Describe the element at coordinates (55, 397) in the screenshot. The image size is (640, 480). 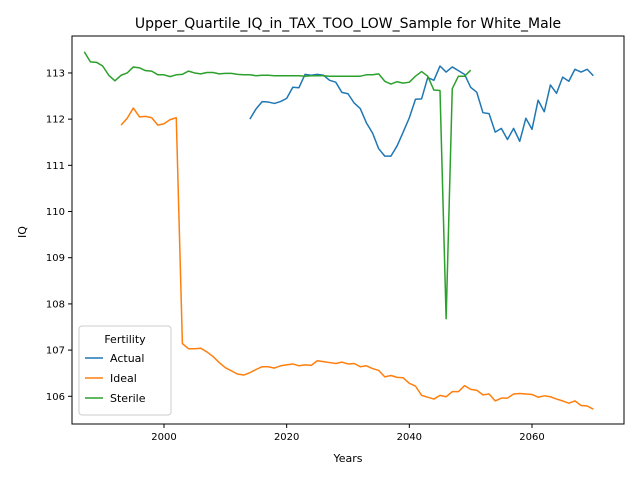
I see `y-tick-label: 106` at that location.